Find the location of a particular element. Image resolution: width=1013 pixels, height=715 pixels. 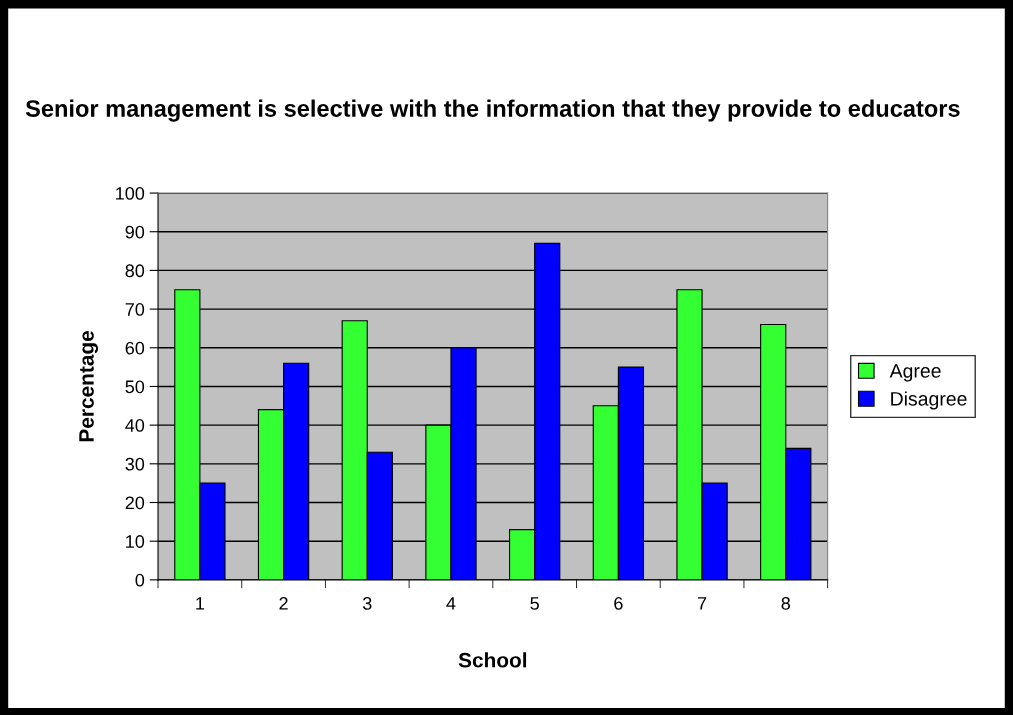

y-tick-label: 90 is located at coordinates (135, 232).